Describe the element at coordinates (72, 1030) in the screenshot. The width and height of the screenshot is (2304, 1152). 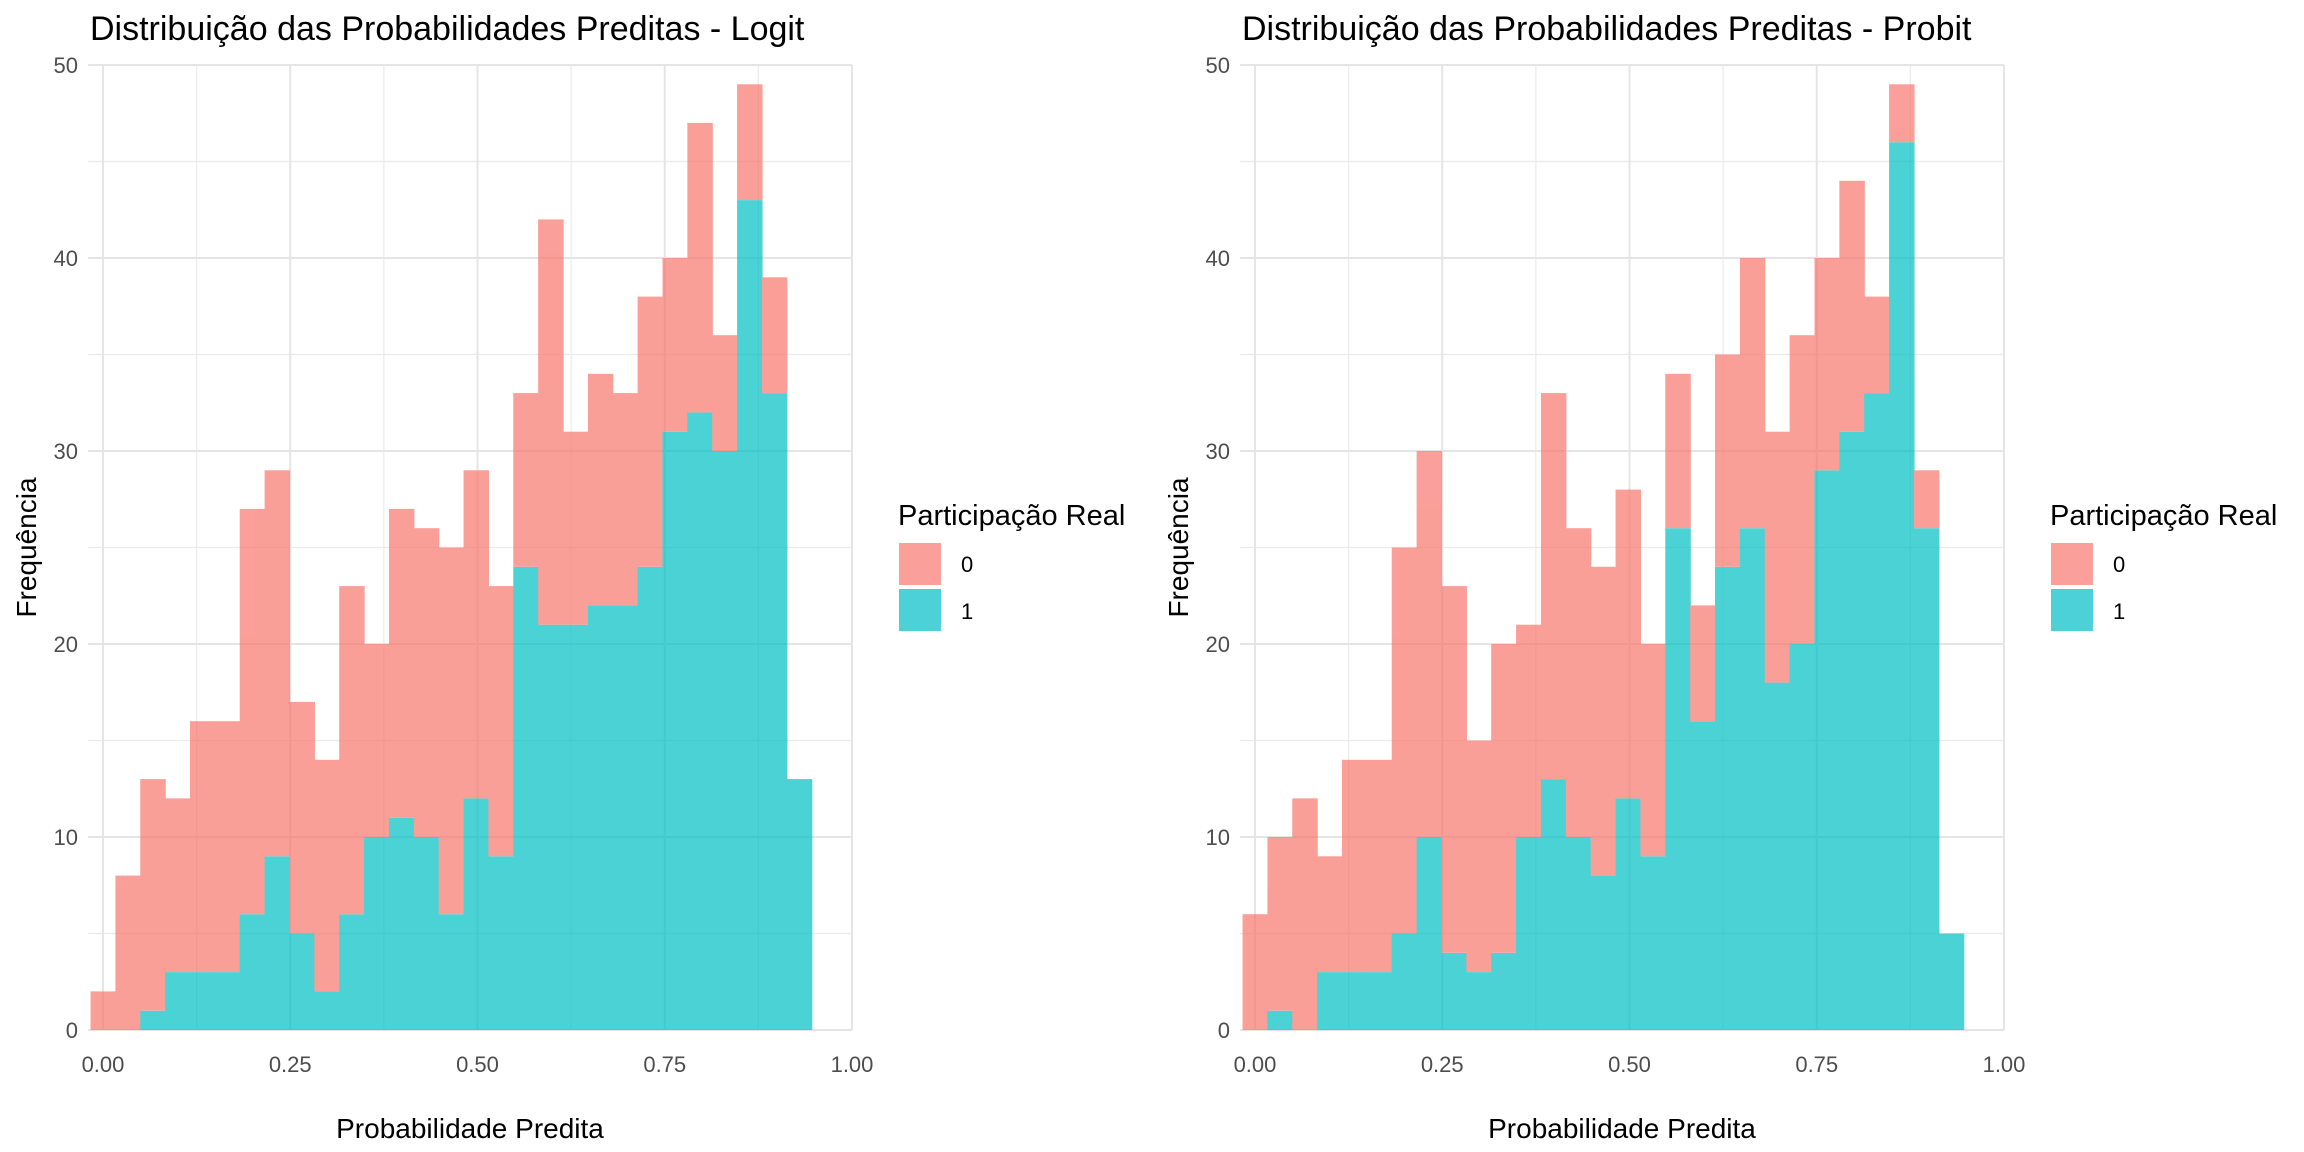
I see `y-tick-label: 0` at that location.